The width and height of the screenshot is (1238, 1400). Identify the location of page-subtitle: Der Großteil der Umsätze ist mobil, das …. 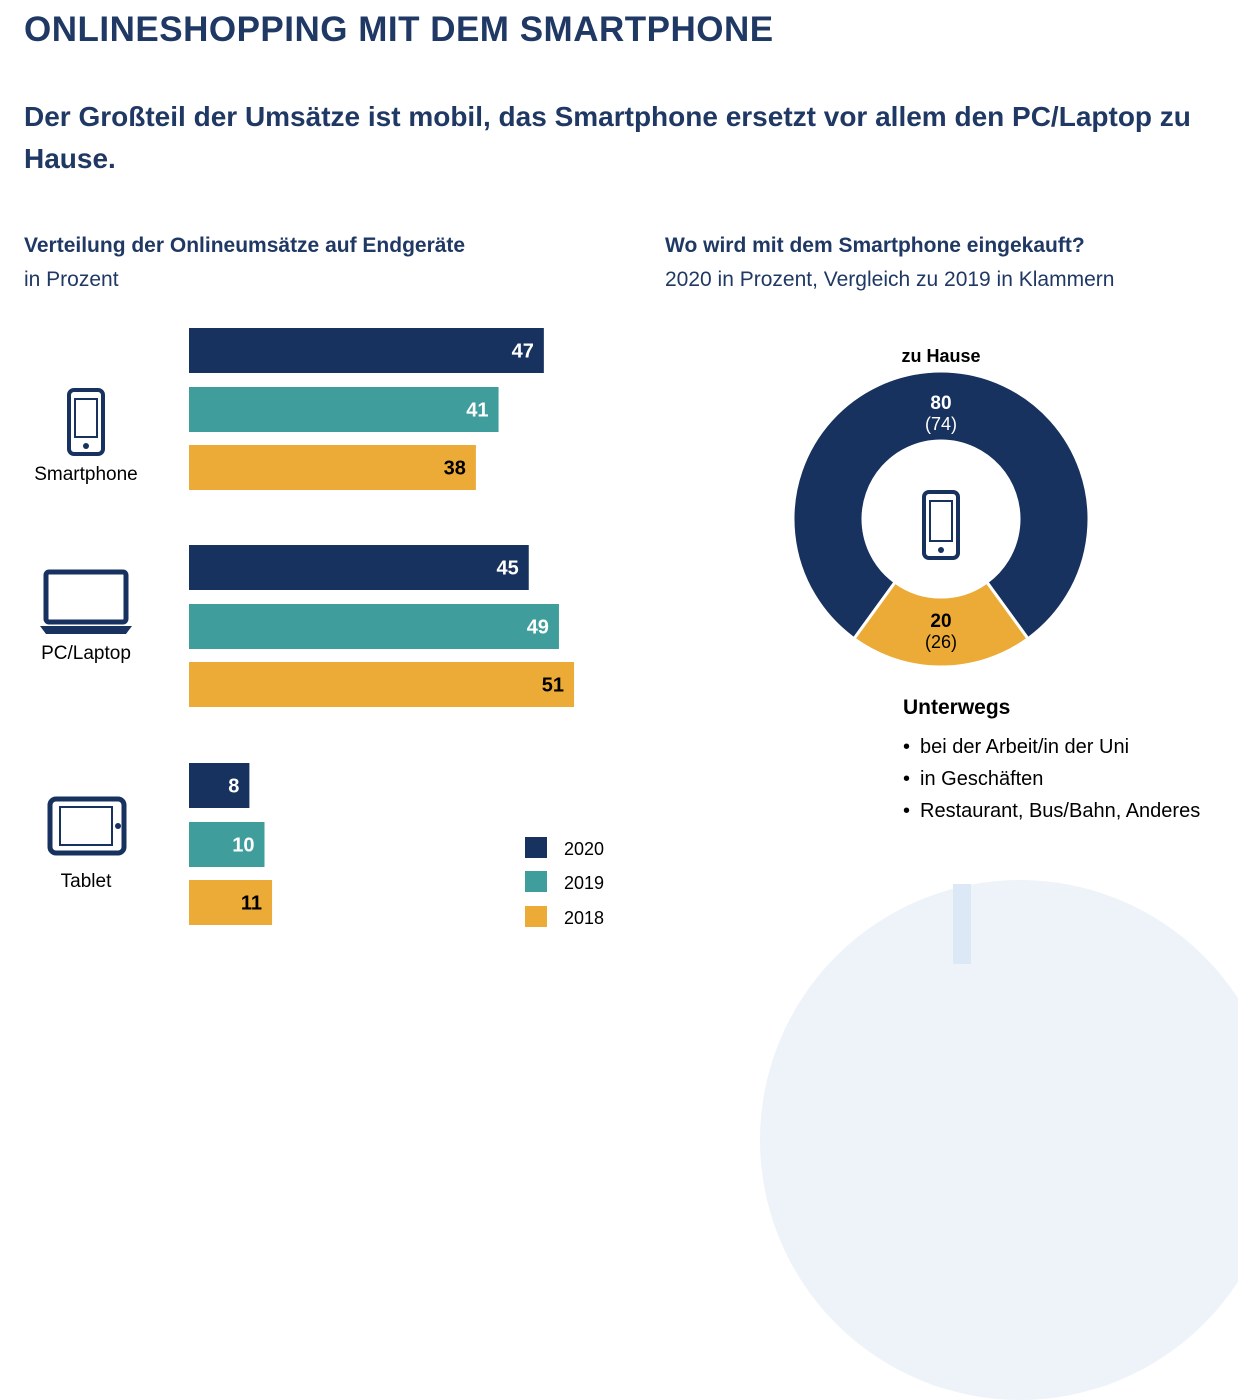
(607, 137).